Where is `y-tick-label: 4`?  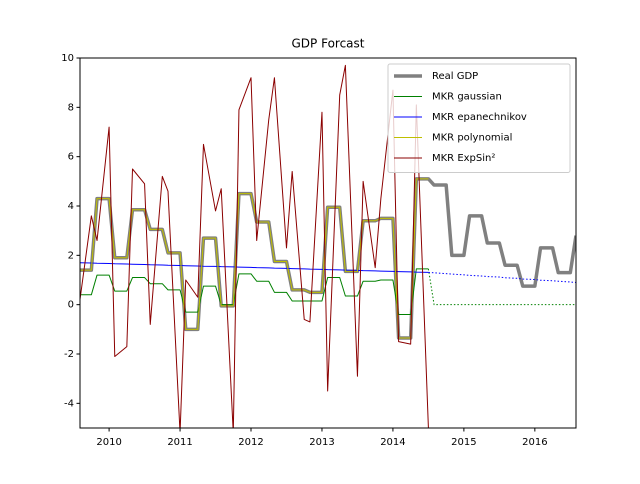
y-tick-label: 4 is located at coordinates (71, 206).